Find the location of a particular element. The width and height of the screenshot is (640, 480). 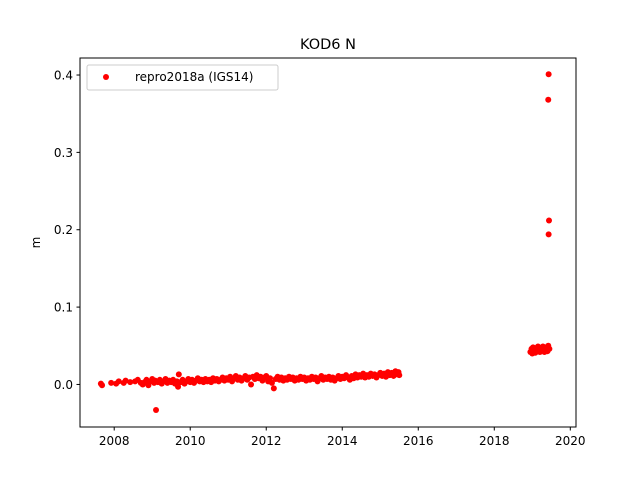

x-tick-label-4: 2016 is located at coordinates (418, 441).